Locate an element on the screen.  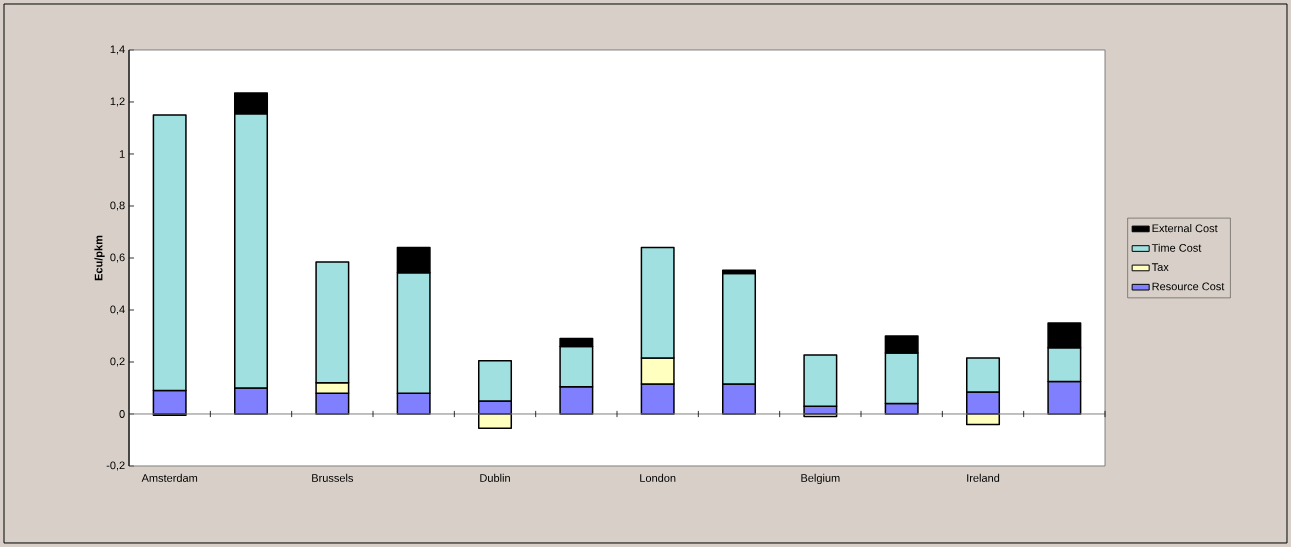
y-tick-label: 0 is located at coordinates (122, 414).